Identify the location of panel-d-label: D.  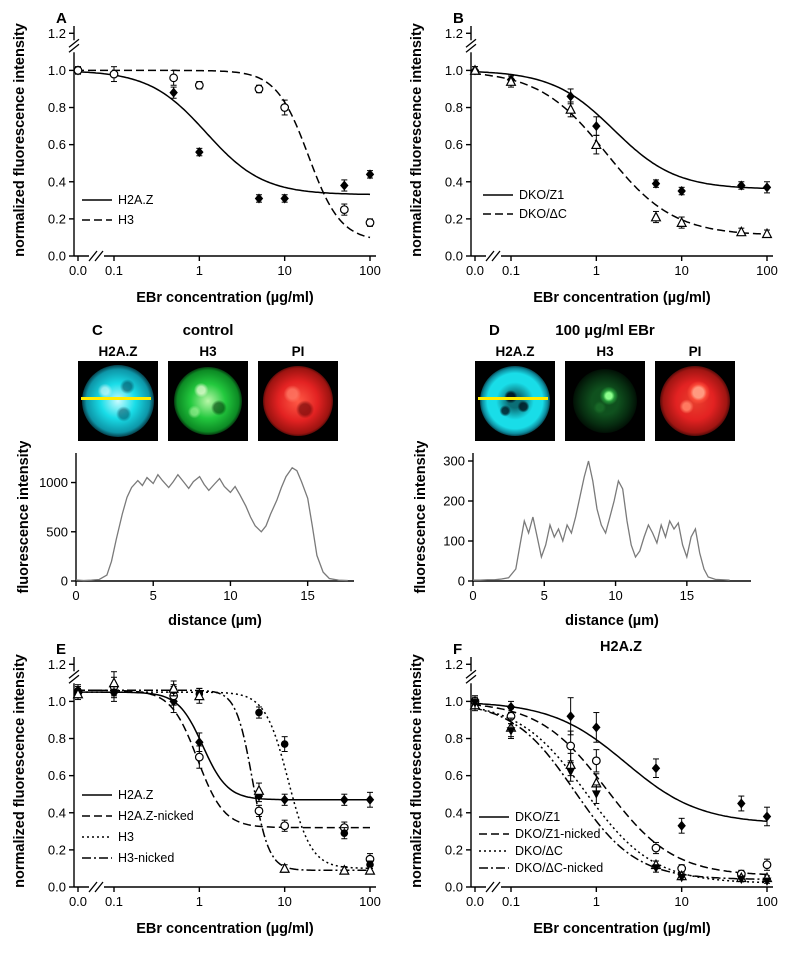
(494, 330).